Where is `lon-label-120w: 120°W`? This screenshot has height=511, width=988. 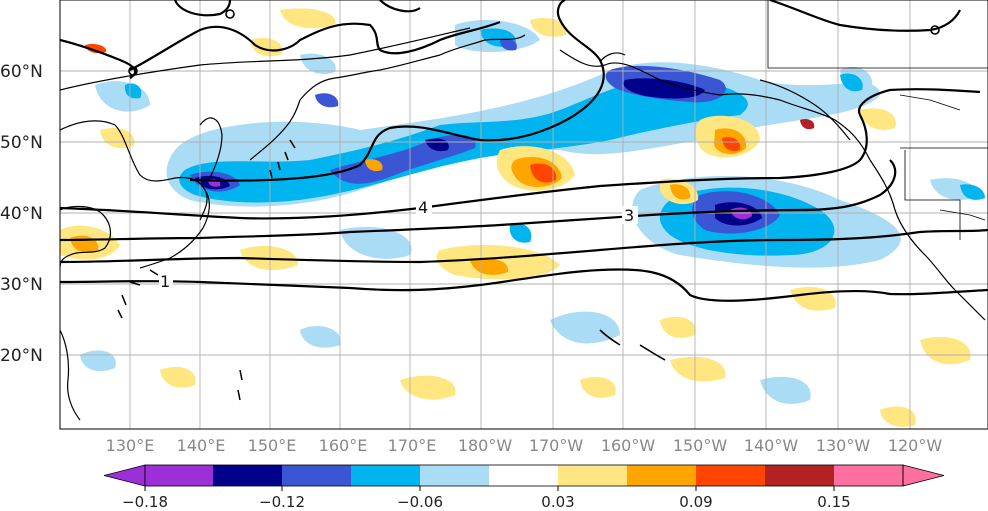 lon-label-120w: 120°W is located at coordinates (915, 445).